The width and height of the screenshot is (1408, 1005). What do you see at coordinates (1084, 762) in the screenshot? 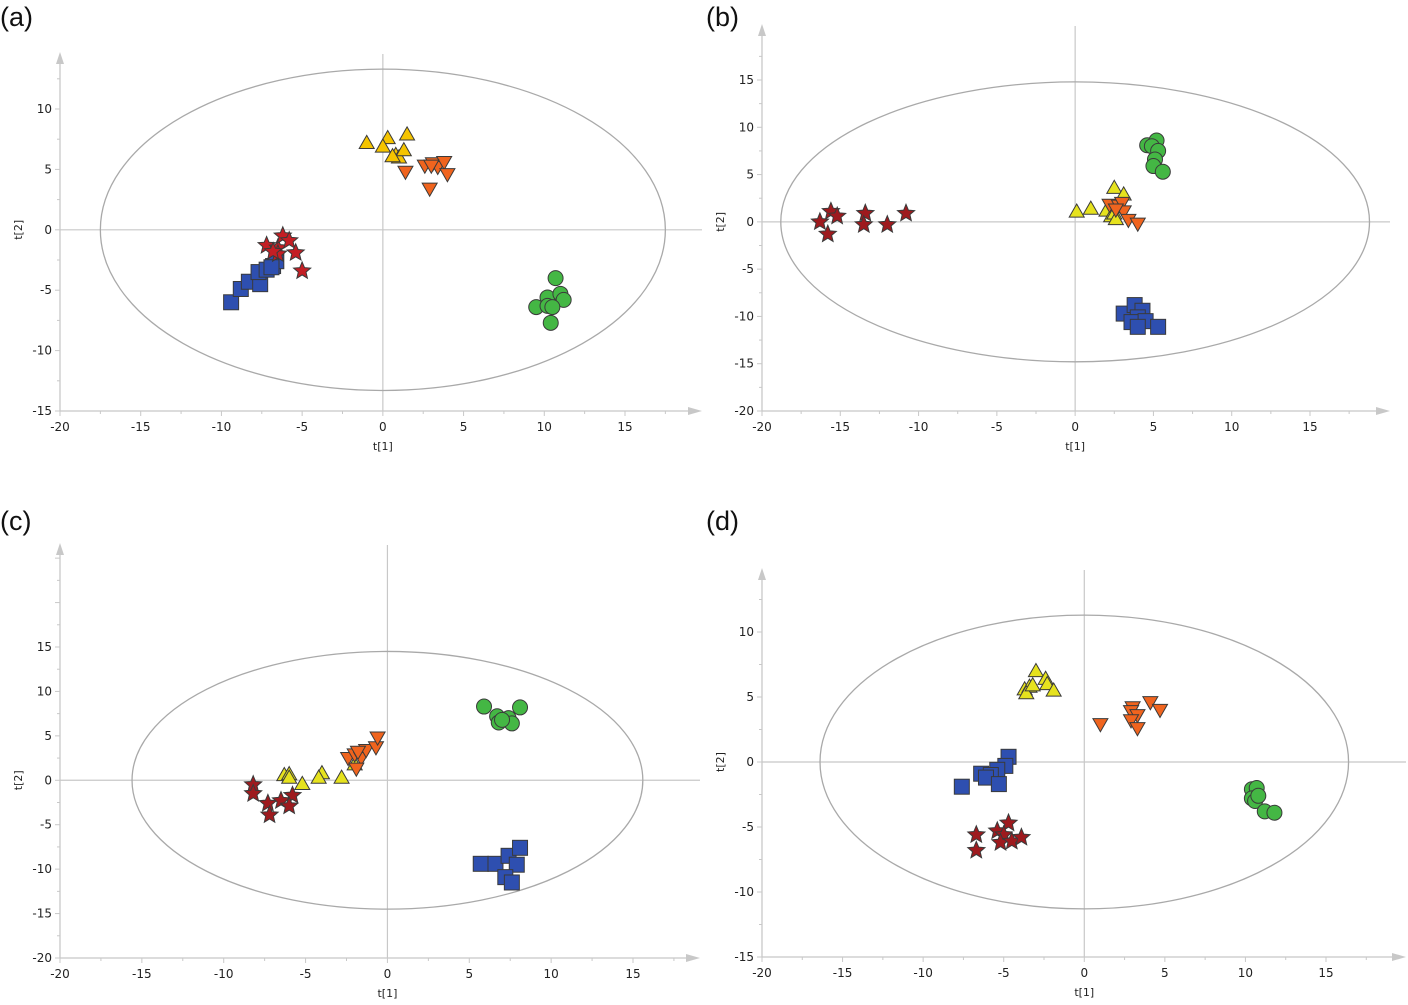
I see `confidence-ellipse` at bounding box center [1084, 762].